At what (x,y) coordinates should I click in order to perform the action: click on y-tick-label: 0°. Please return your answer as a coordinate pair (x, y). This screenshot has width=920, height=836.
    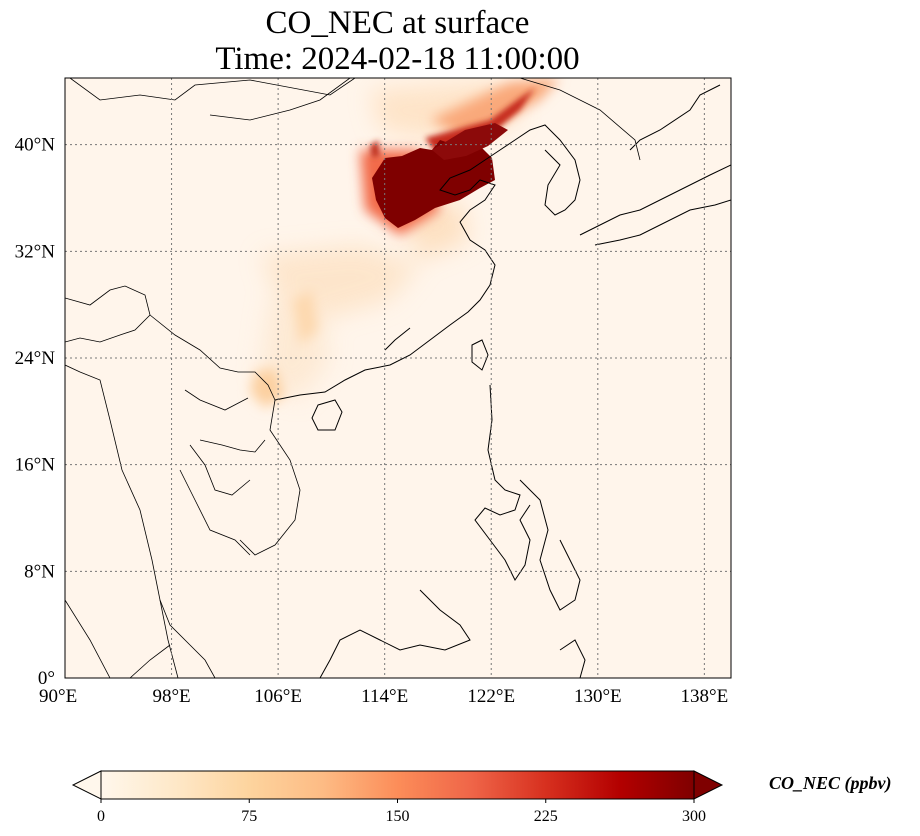
    Looking at the image, I should click on (46, 678).